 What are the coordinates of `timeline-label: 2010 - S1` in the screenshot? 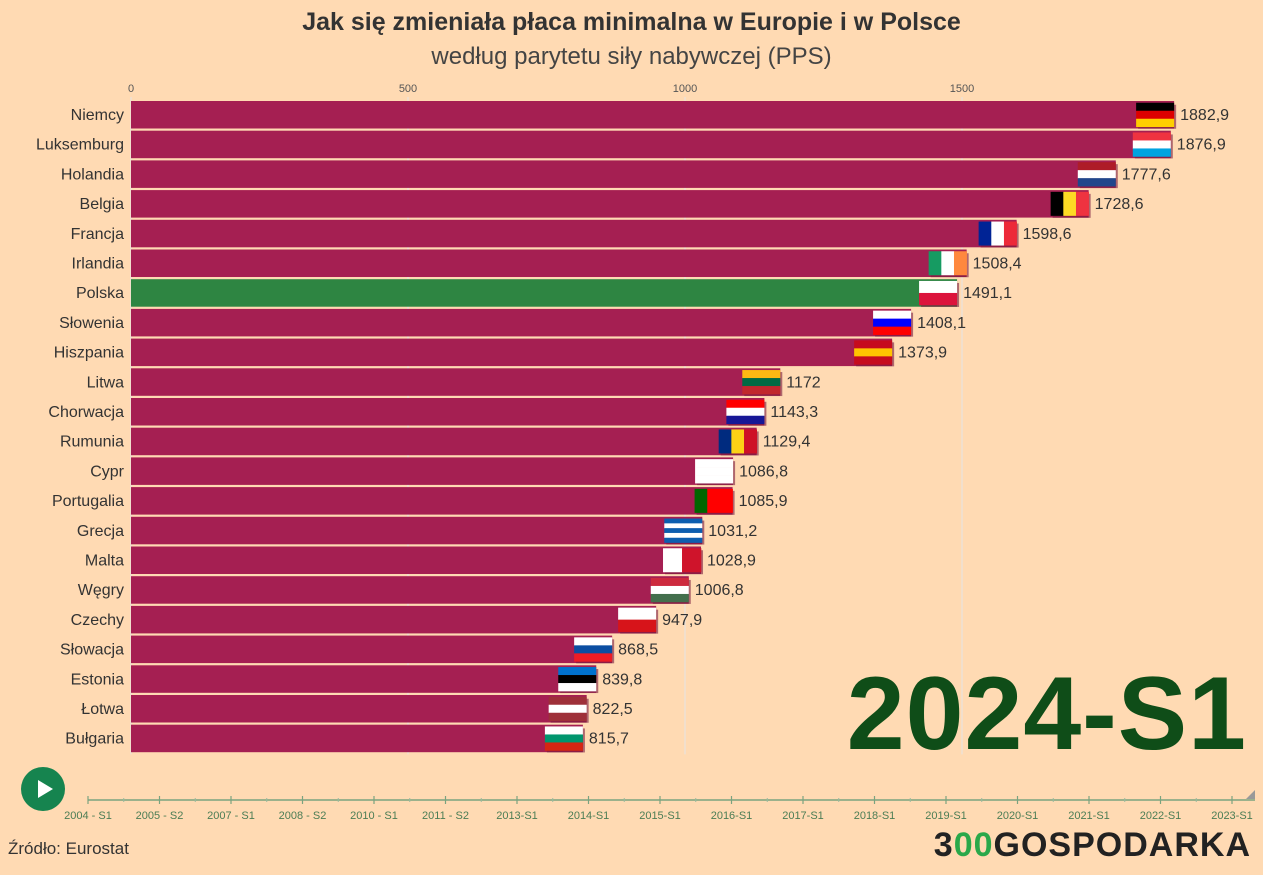 It's located at (374, 816).